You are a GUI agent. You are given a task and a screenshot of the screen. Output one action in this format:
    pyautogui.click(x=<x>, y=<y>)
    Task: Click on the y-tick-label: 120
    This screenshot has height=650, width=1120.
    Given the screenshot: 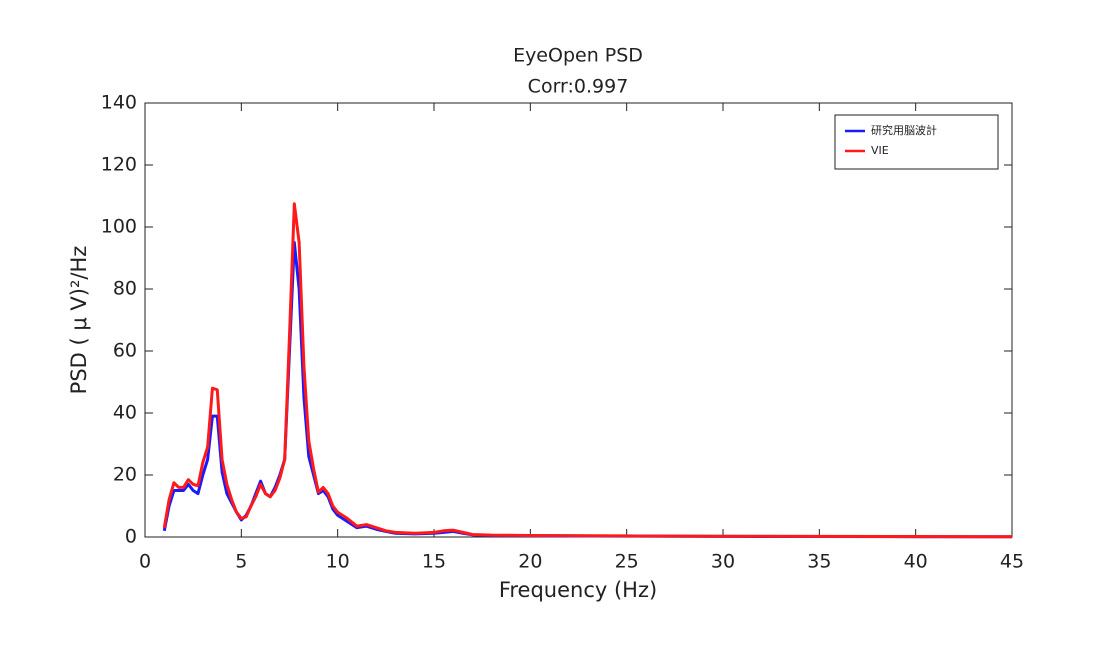 What is the action you would take?
    pyautogui.click(x=119, y=165)
    